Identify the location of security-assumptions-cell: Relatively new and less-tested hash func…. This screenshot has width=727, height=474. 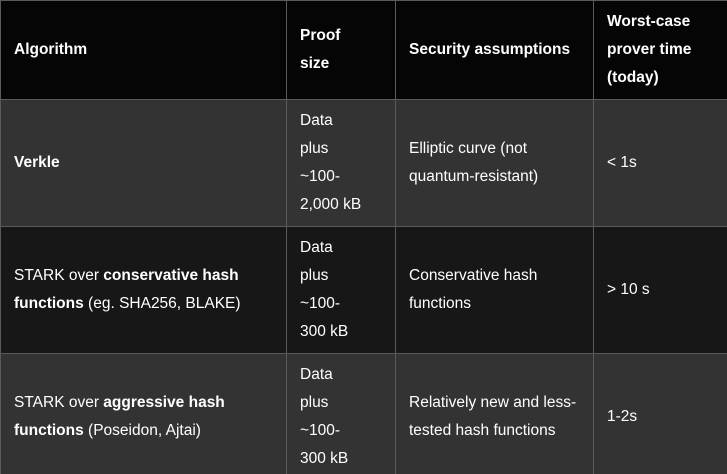
(494, 413).